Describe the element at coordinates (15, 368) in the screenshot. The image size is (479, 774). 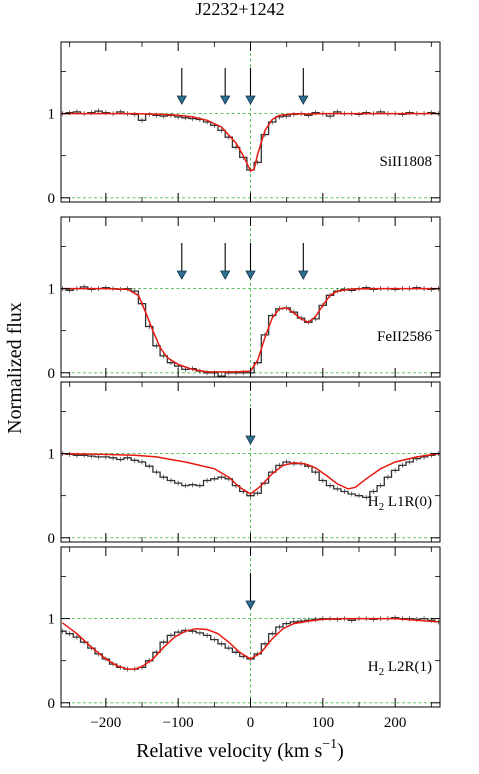
I see `y-axis-label: Normalized flux` at that location.